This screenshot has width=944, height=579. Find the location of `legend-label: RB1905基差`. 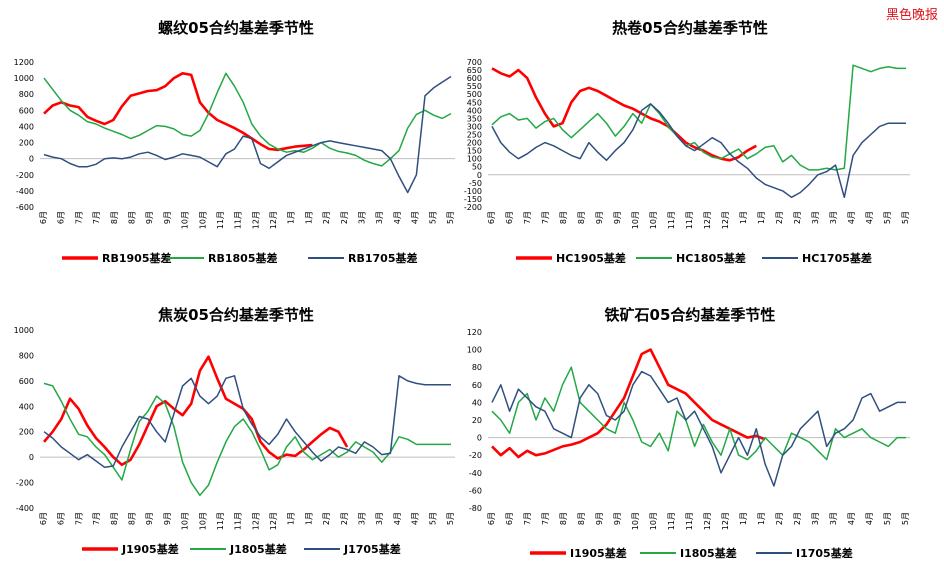

legend-label: RB1905基差 is located at coordinates (136, 258).